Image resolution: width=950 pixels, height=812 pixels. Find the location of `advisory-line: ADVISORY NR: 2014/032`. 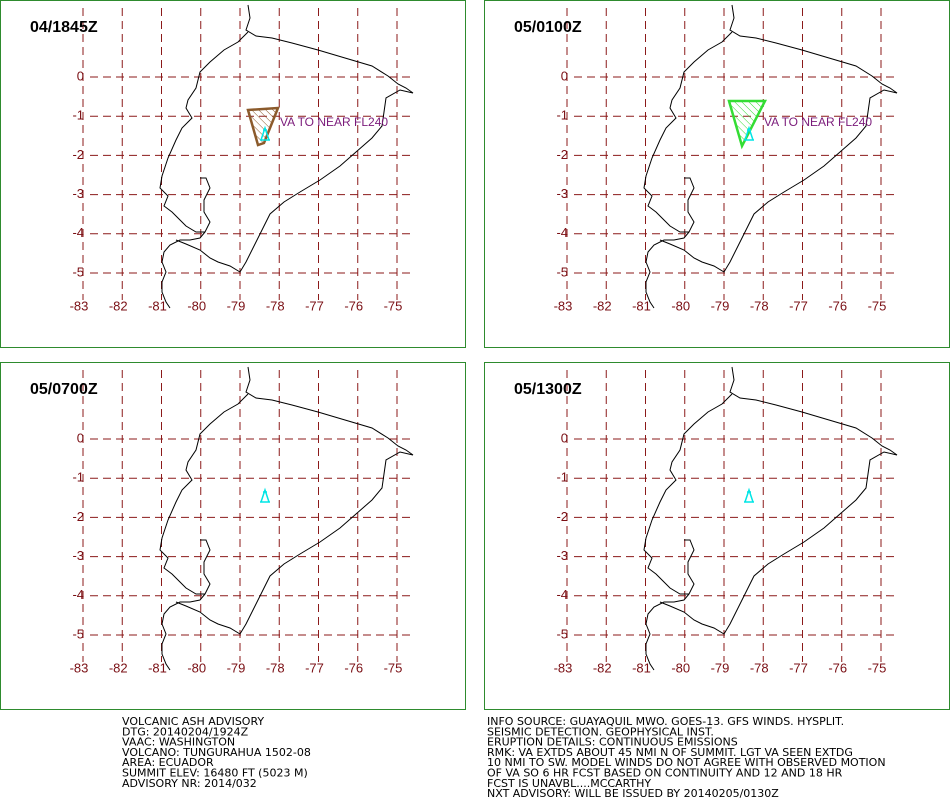

advisory-line: ADVISORY NR: 2014/032 is located at coordinates (189, 783).